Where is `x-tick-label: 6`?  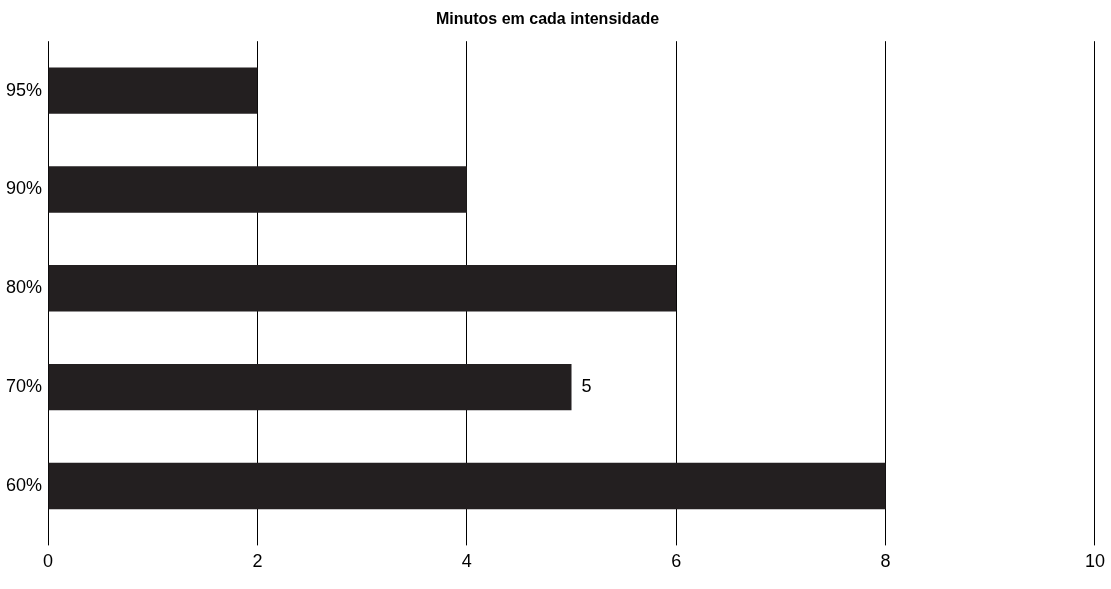 x-tick-label: 6 is located at coordinates (676, 561).